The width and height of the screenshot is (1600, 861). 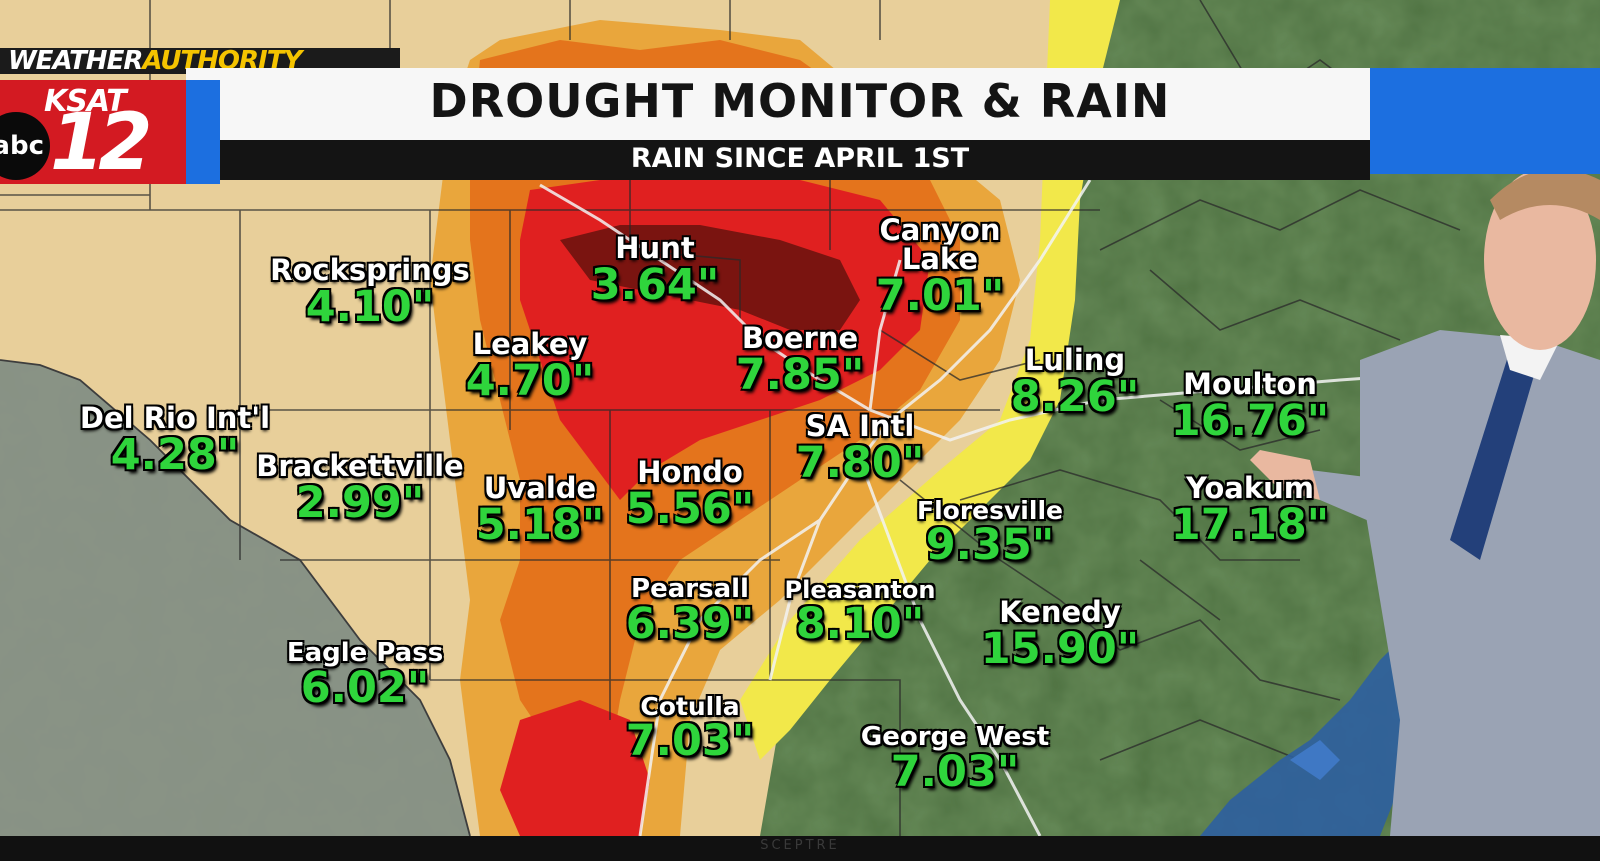 I want to click on header-accent-left, so click(x=203, y=132).